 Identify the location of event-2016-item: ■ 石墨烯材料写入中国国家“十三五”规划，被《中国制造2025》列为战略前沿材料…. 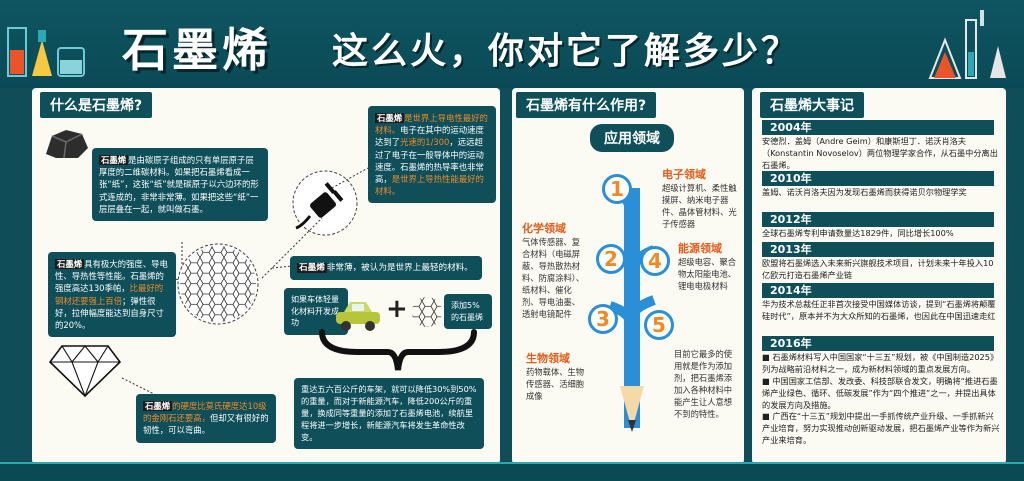
(880, 363).